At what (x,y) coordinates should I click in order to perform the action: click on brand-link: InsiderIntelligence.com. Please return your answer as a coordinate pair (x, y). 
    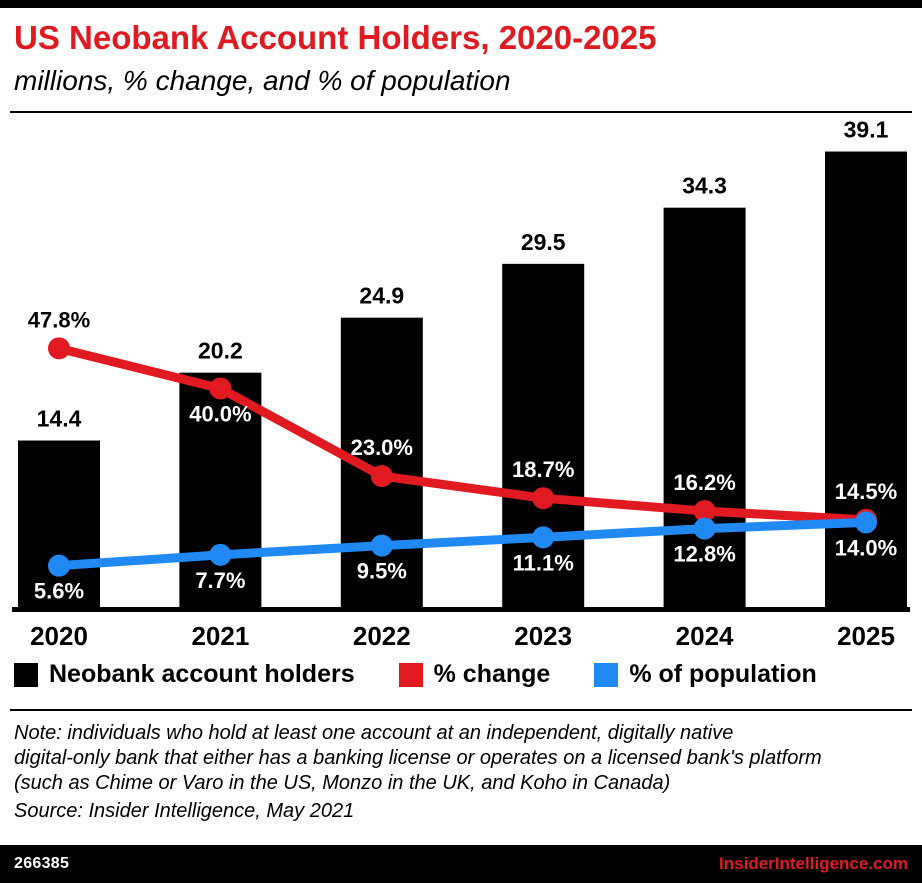
    Looking at the image, I should click on (813, 863).